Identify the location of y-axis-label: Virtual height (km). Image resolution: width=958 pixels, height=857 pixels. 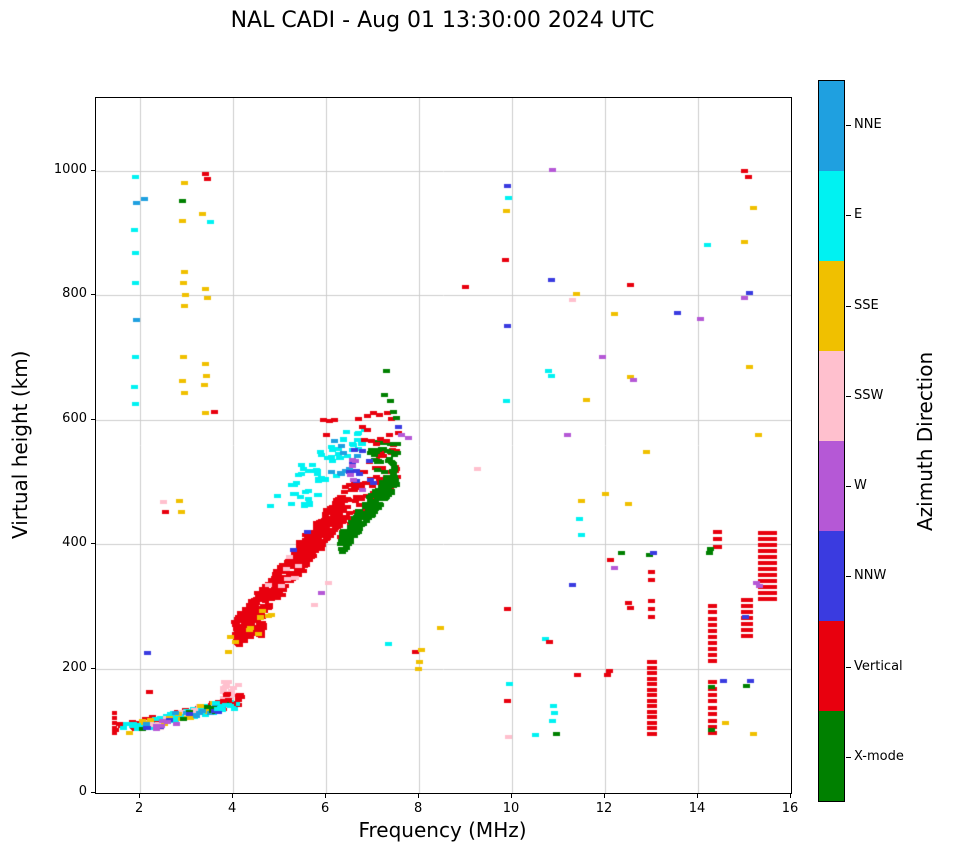
(20, 444).